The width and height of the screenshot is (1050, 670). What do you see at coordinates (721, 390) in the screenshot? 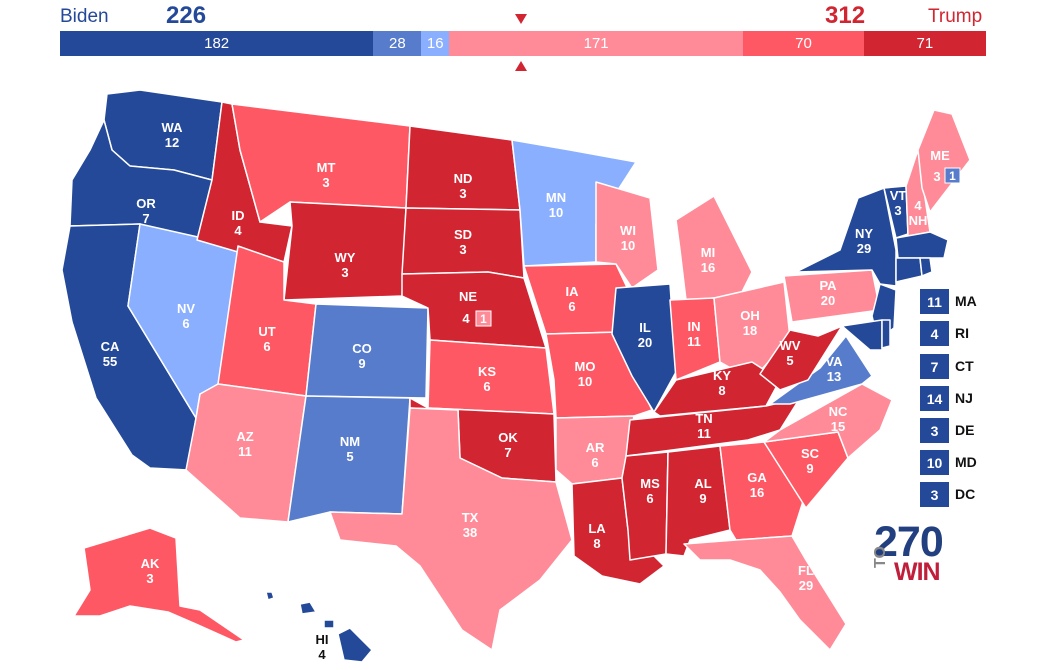
I see `label-KY-ev: 8` at bounding box center [721, 390].